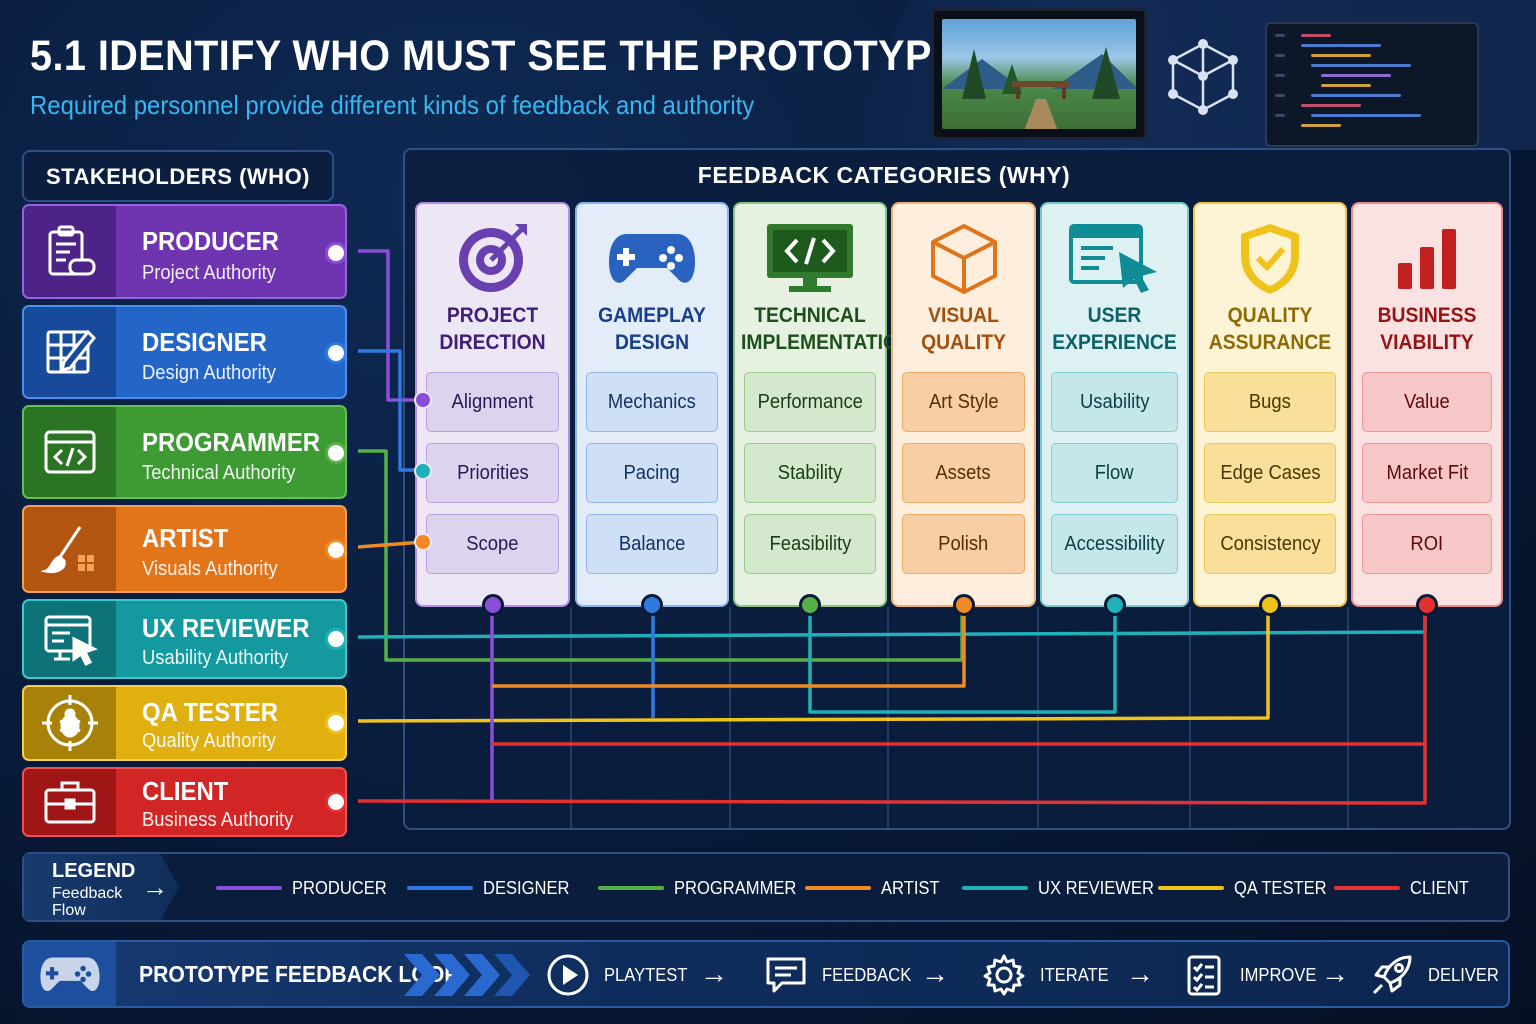  What do you see at coordinates (1114, 544) in the screenshot?
I see `category-item: Accessibility` at bounding box center [1114, 544].